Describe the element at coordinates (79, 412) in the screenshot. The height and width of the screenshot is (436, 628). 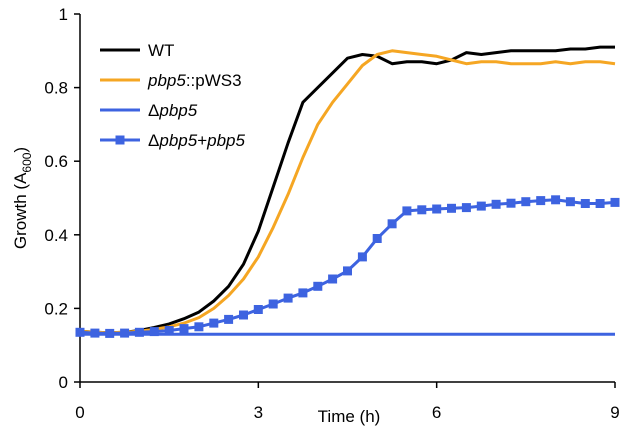
I see `x-tick-label: 0` at that location.